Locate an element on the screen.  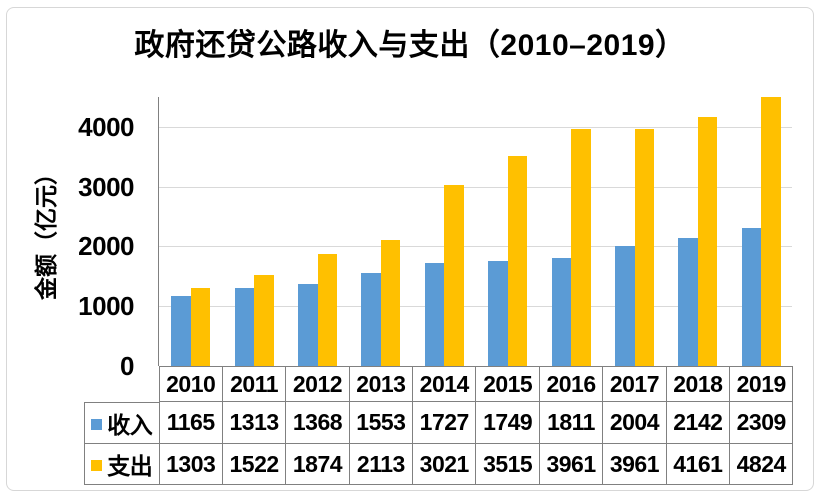
table-corner-spacer is located at coordinates (122, 384).